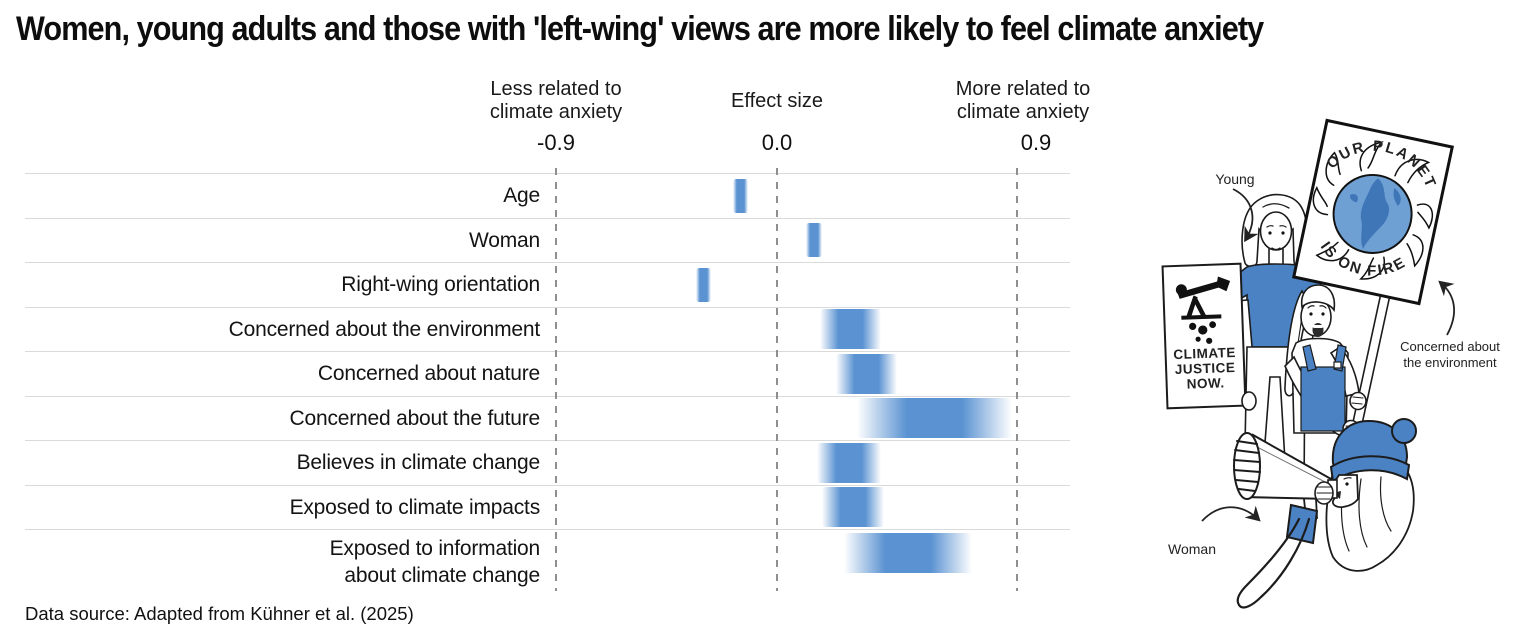  I want to click on axis-header-right: More related to climate anxiety, so click(1023, 101).